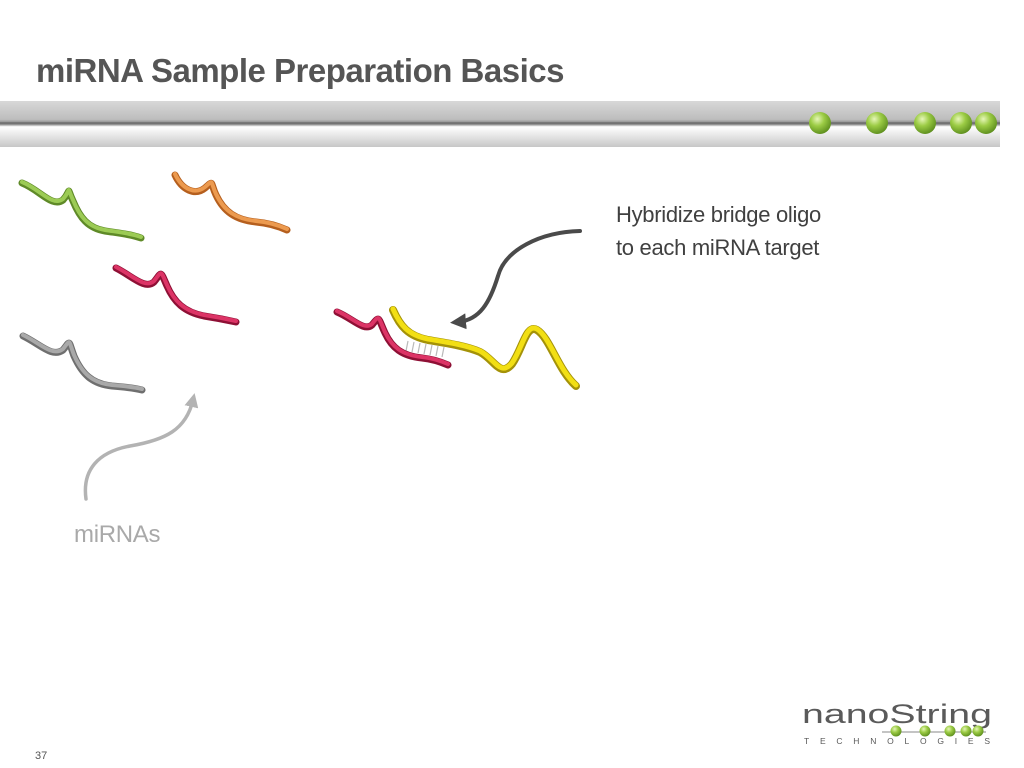 The image size is (1024, 768). I want to click on nanostring-logo: nanoString TECHNOLOGIES, so click(897, 722).